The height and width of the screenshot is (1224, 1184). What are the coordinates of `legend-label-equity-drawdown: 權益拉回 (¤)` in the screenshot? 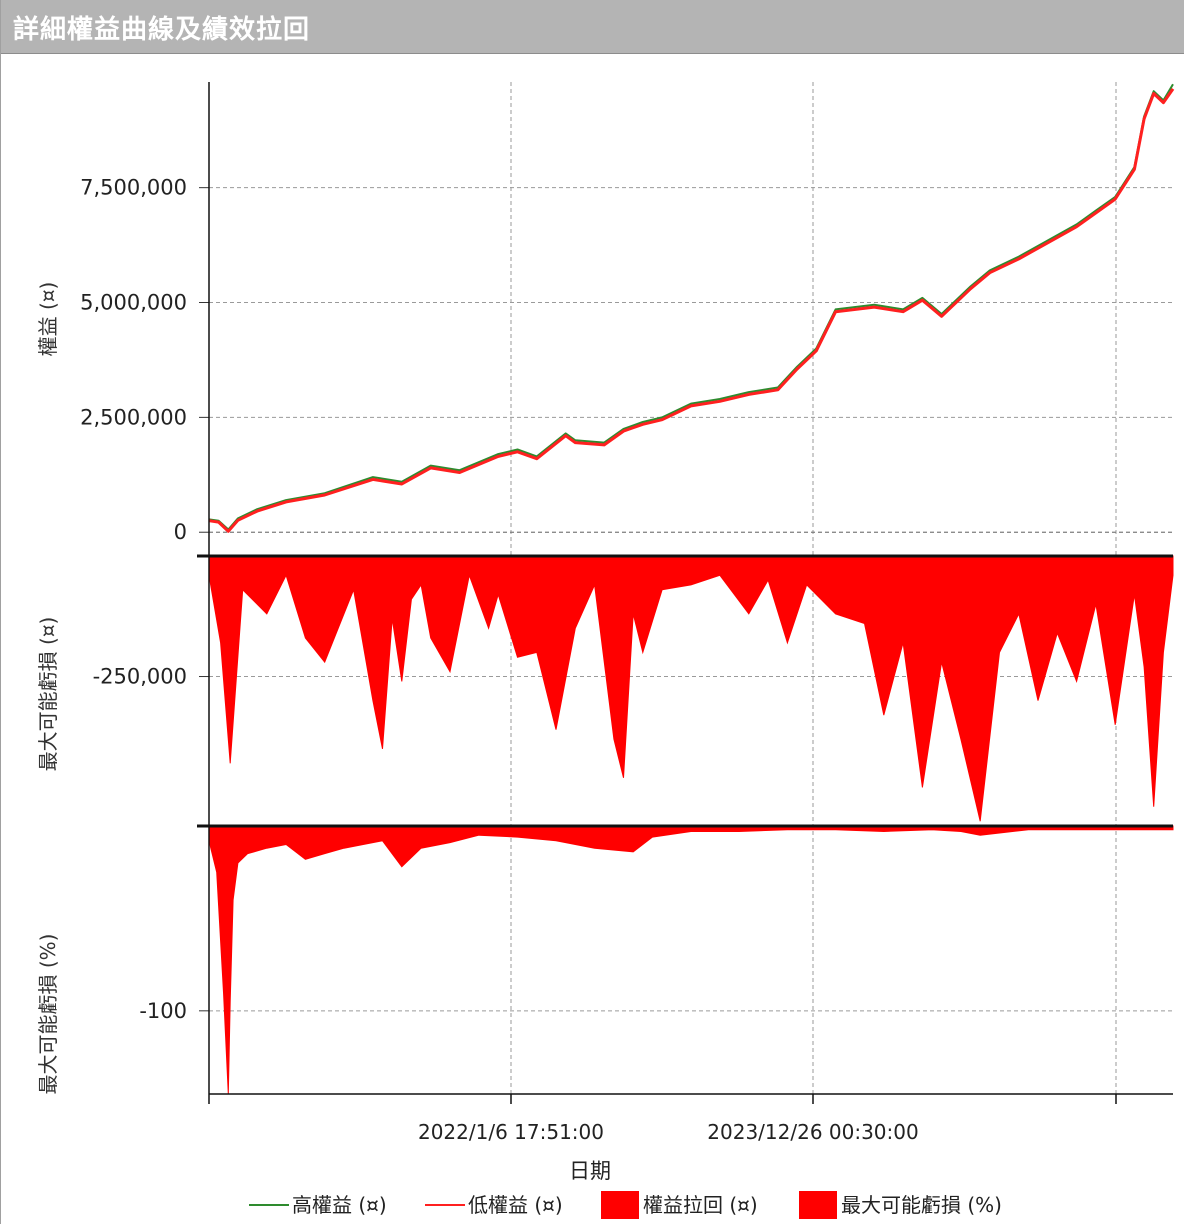 It's located at (700, 1205).